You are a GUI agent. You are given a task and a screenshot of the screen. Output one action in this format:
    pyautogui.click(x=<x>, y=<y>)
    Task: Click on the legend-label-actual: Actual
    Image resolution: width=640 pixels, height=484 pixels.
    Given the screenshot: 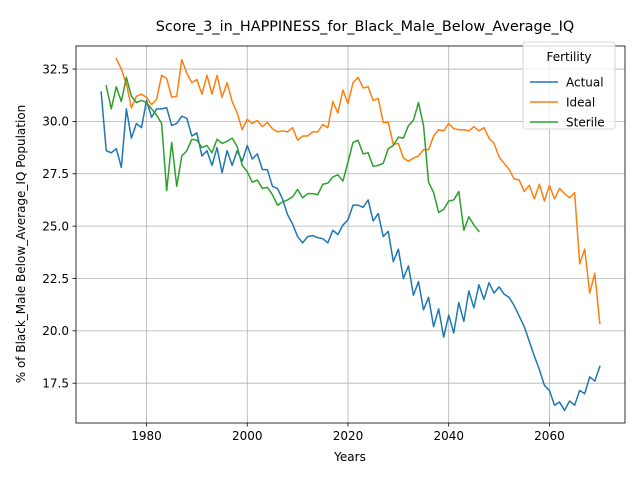 What is the action you would take?
    pyautogui.click(x=585, y=82)
    